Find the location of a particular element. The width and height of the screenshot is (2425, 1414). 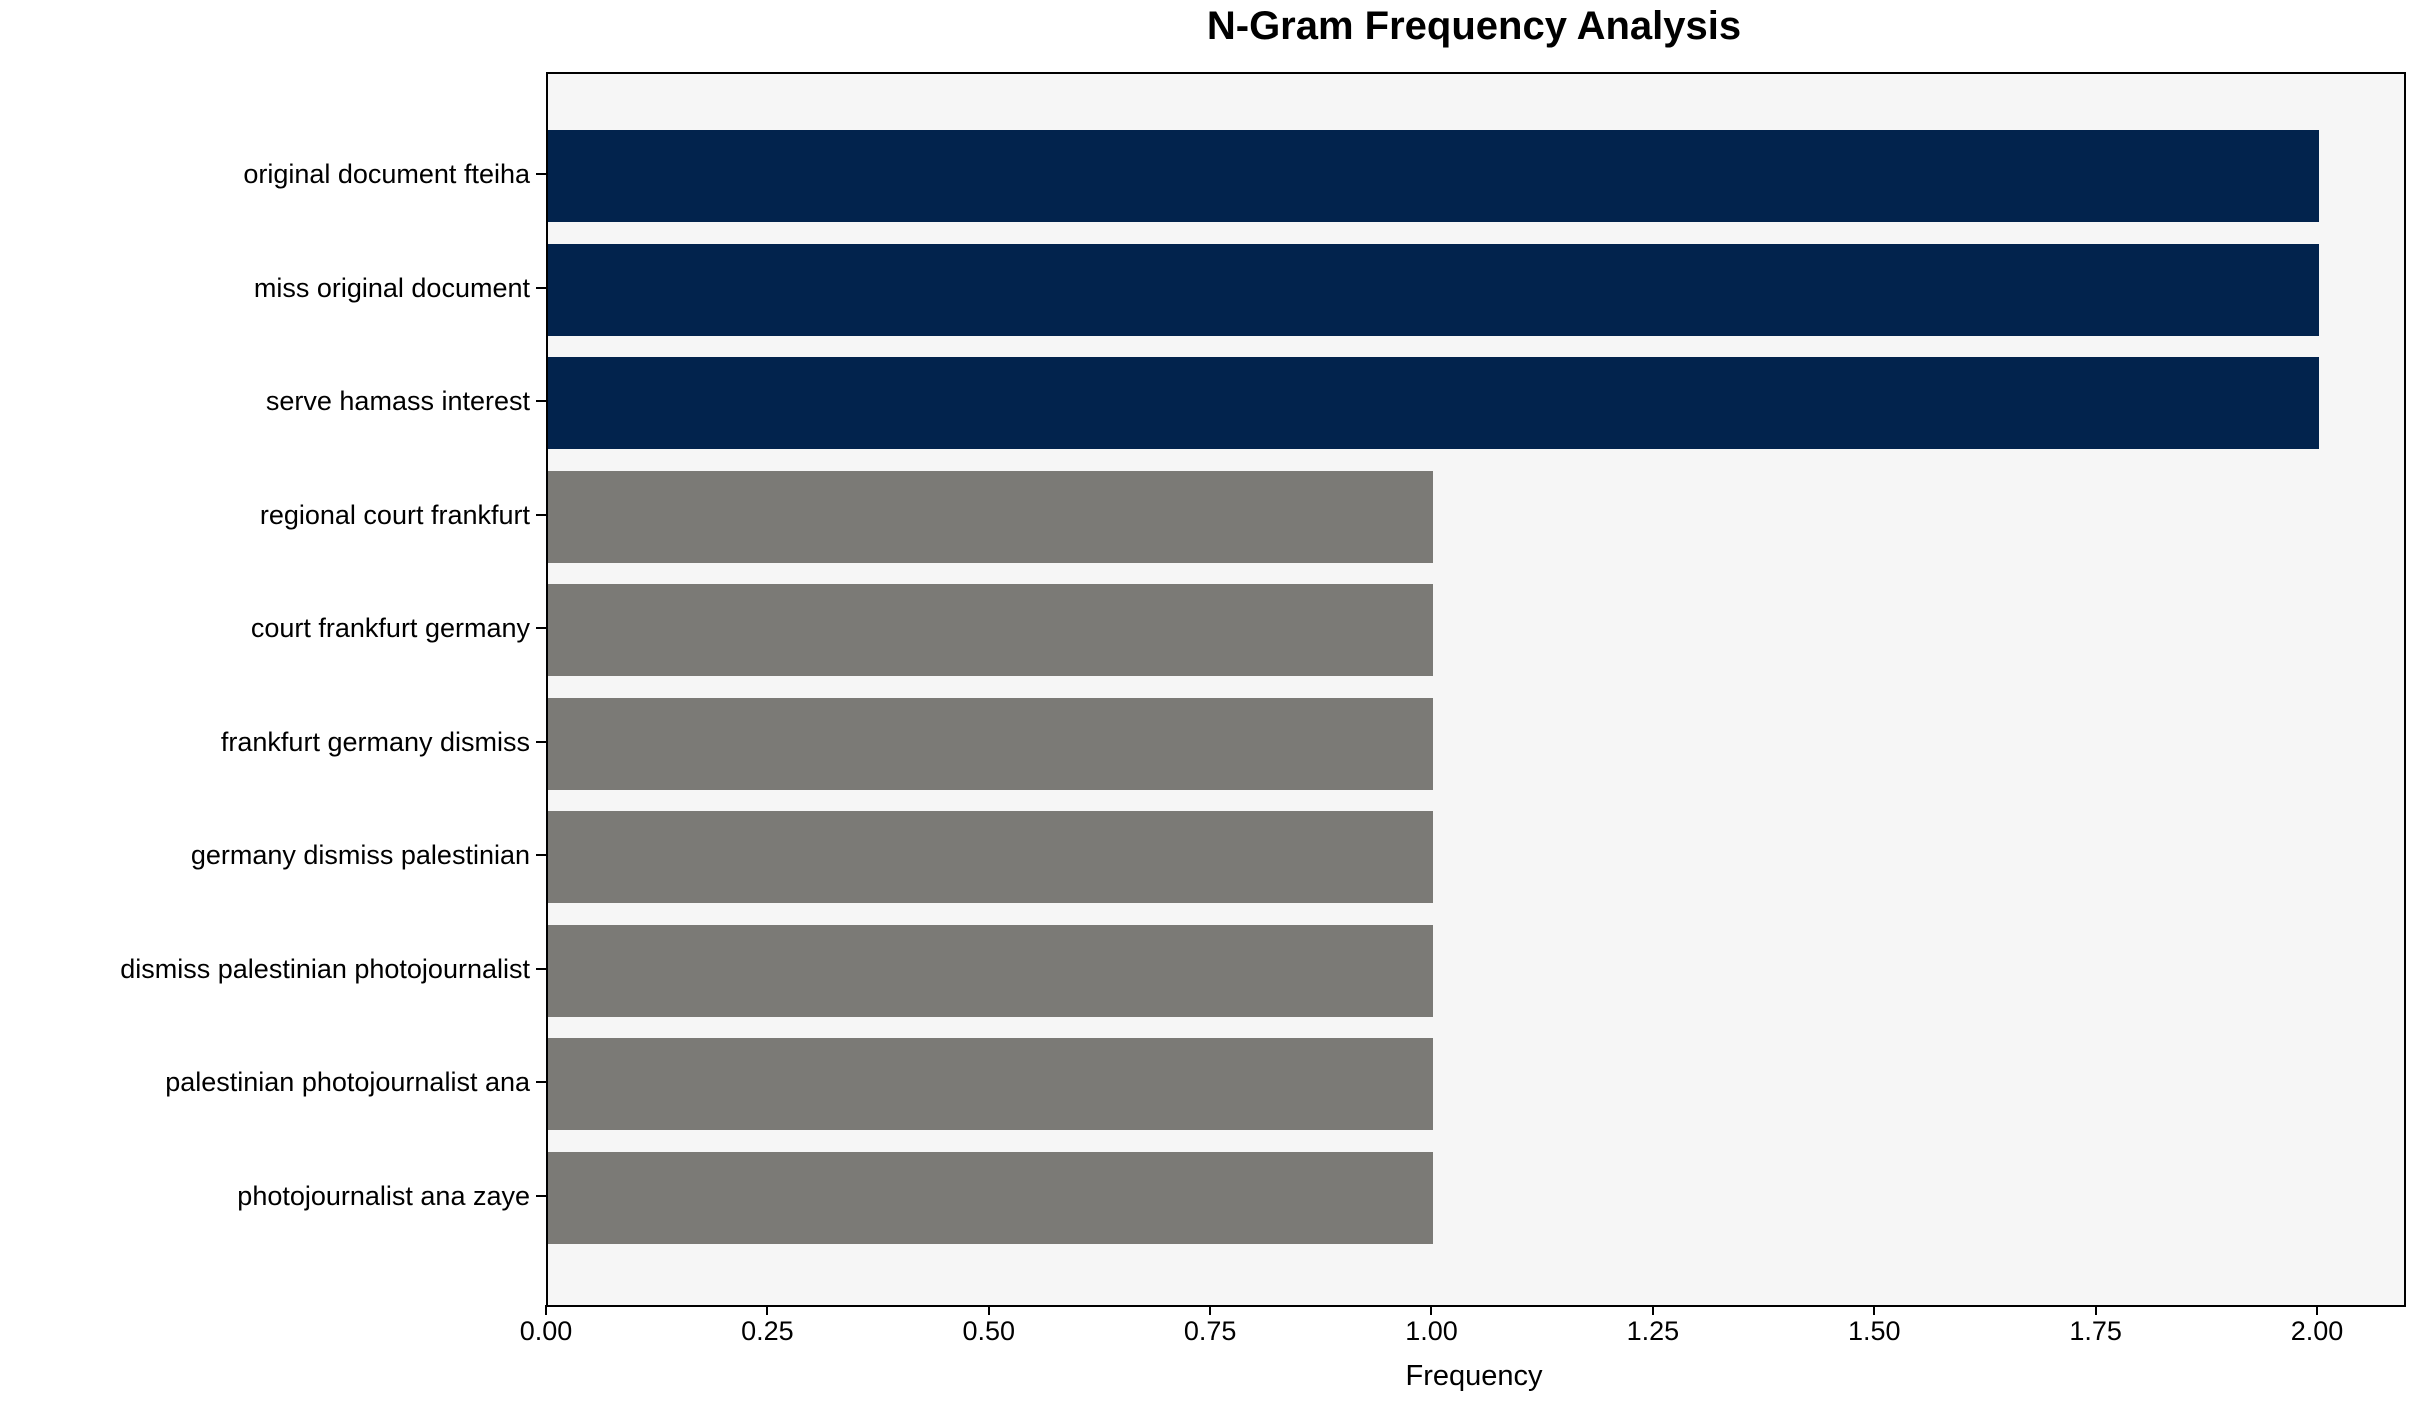

y-tick-label: regional court frankfurt is located at coordinates (394, 514).